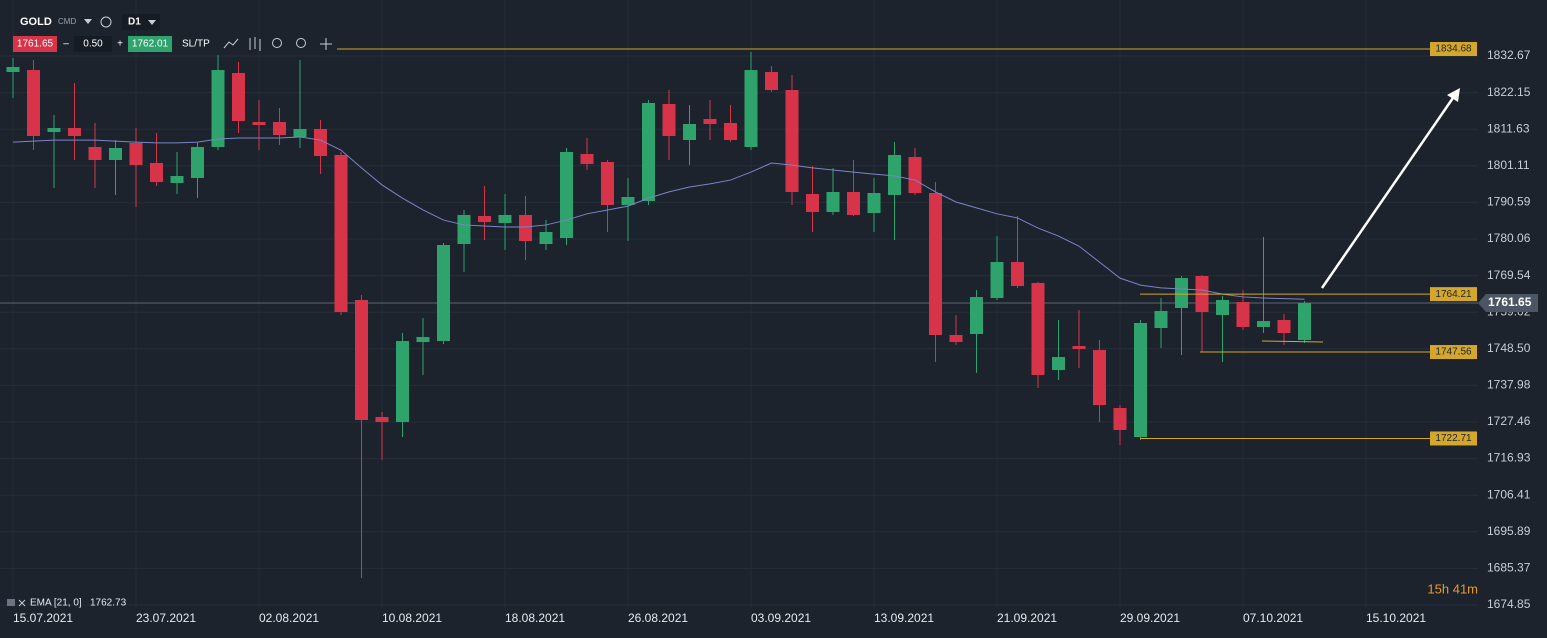 The width and height of the screenshot is (1547, 638). I want to click on spread: 0.50, so click(93, 44).